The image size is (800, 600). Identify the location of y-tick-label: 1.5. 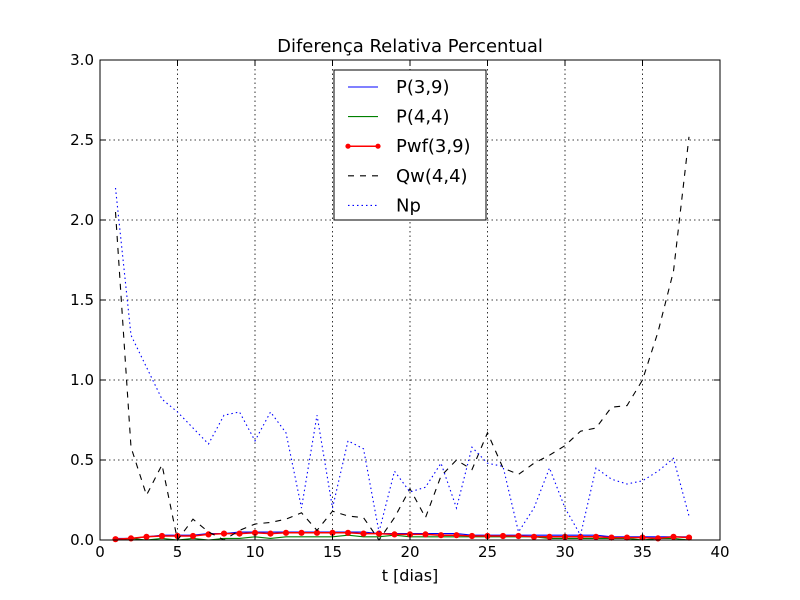
(82, 300).